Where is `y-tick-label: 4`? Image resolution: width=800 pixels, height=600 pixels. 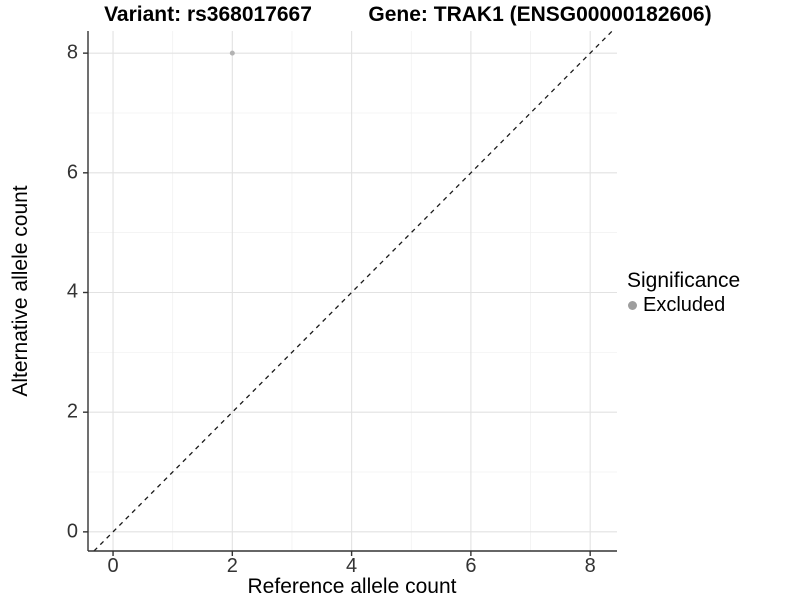
y-tick-label: 4 is located at coordinates (72, 291).